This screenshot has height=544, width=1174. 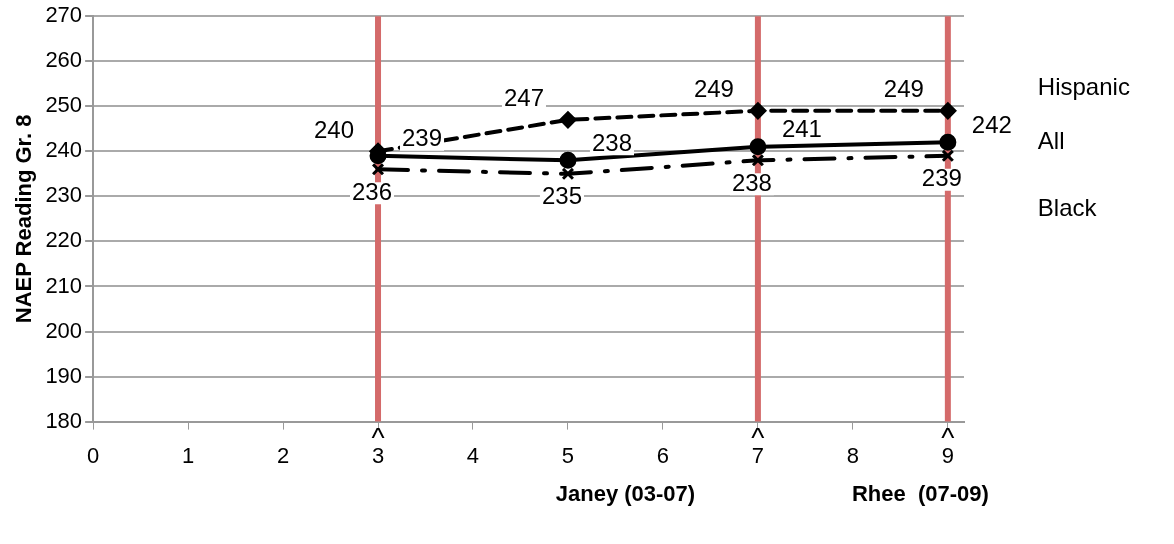 What do you see at coordinates (523, 98) in the screenshot?
I see `data-label: 247` at bounding box center [523, 98].